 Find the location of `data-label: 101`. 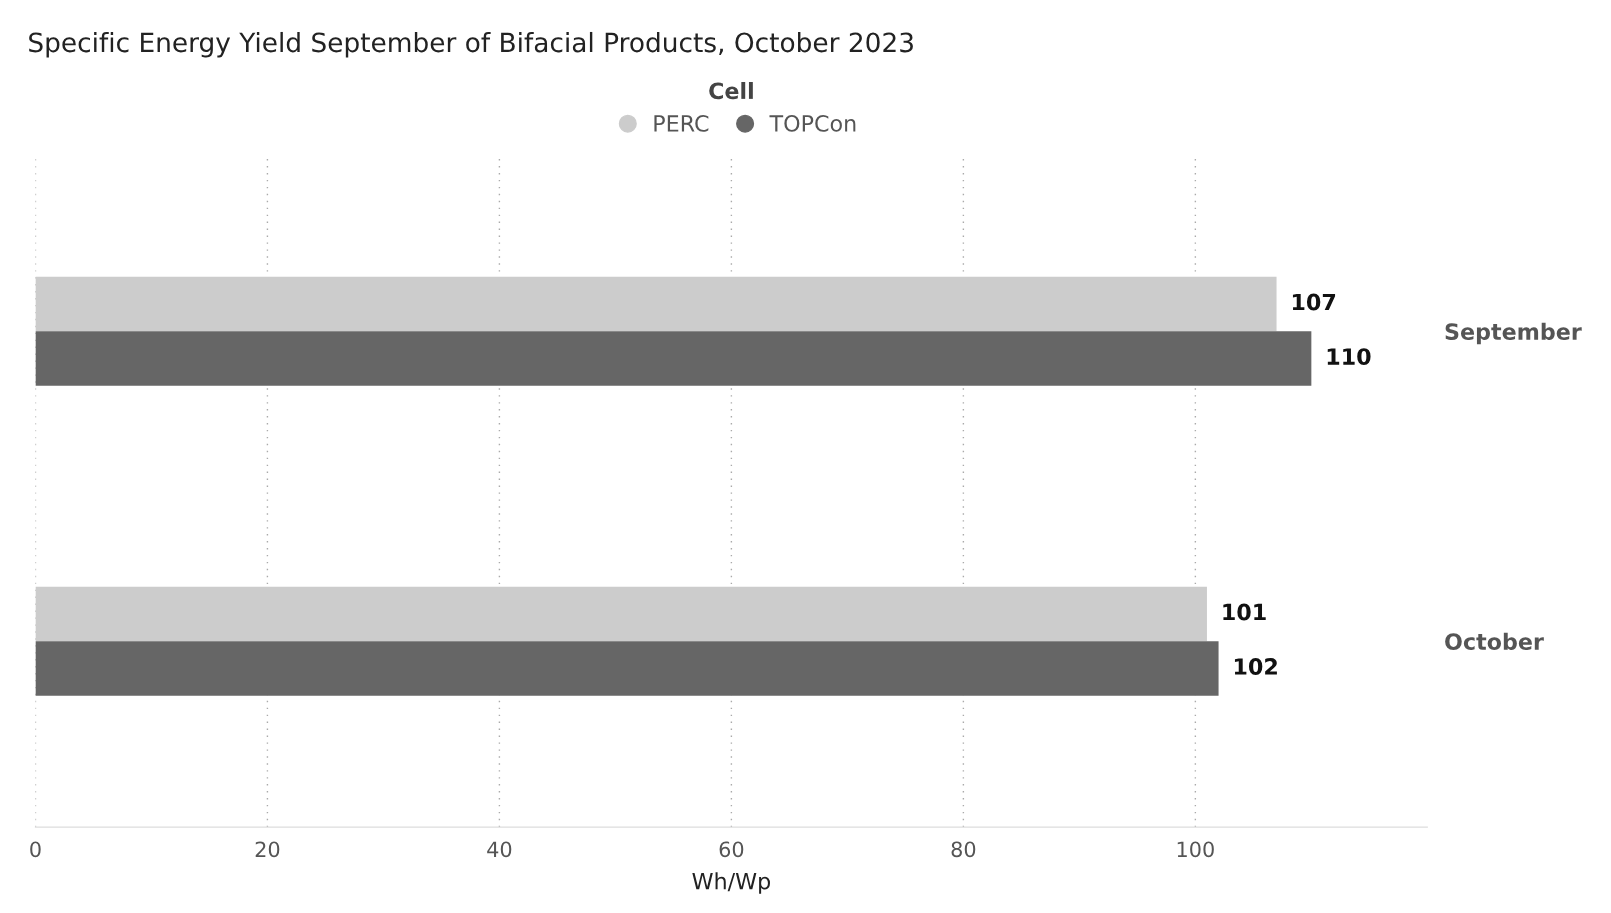

data-label: 101 is located at coordinates (1244, 612).